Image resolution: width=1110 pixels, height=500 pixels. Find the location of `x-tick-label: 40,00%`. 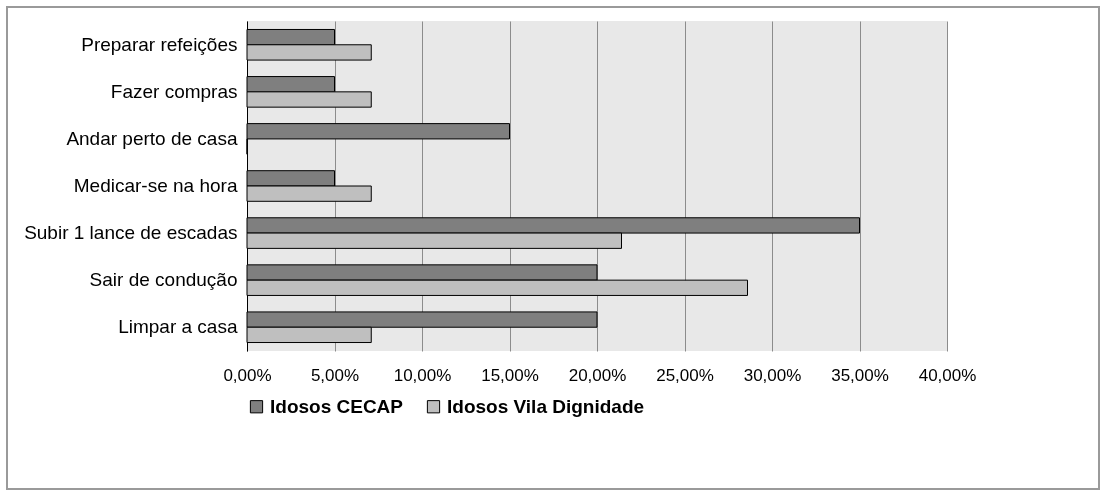

x-tick-label: 40,00% is located at coordinates (947, 375).